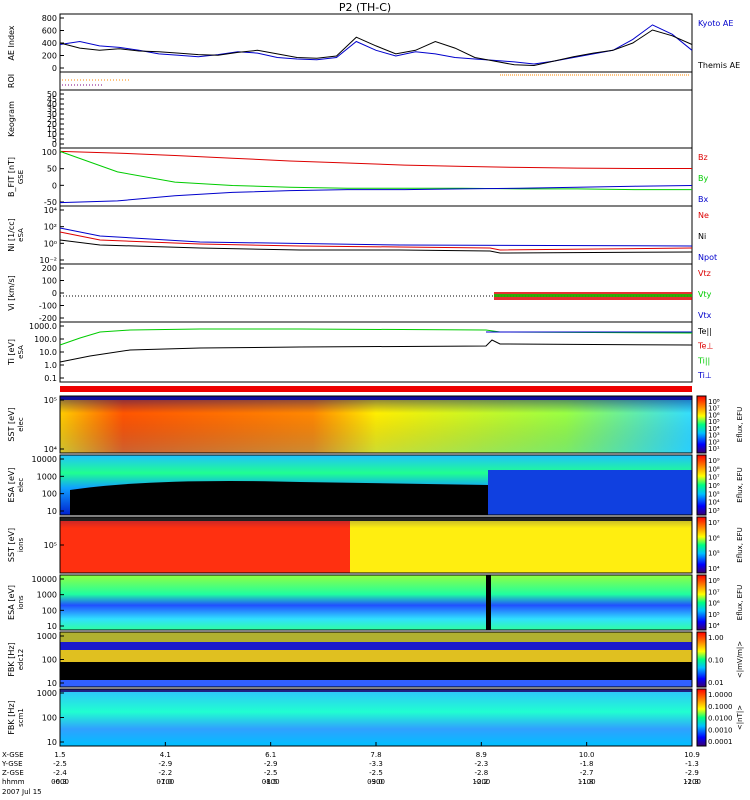 The image size is (750, 800). I want to click on x-axis-row-label: Y-GSE, so click(12, 764).